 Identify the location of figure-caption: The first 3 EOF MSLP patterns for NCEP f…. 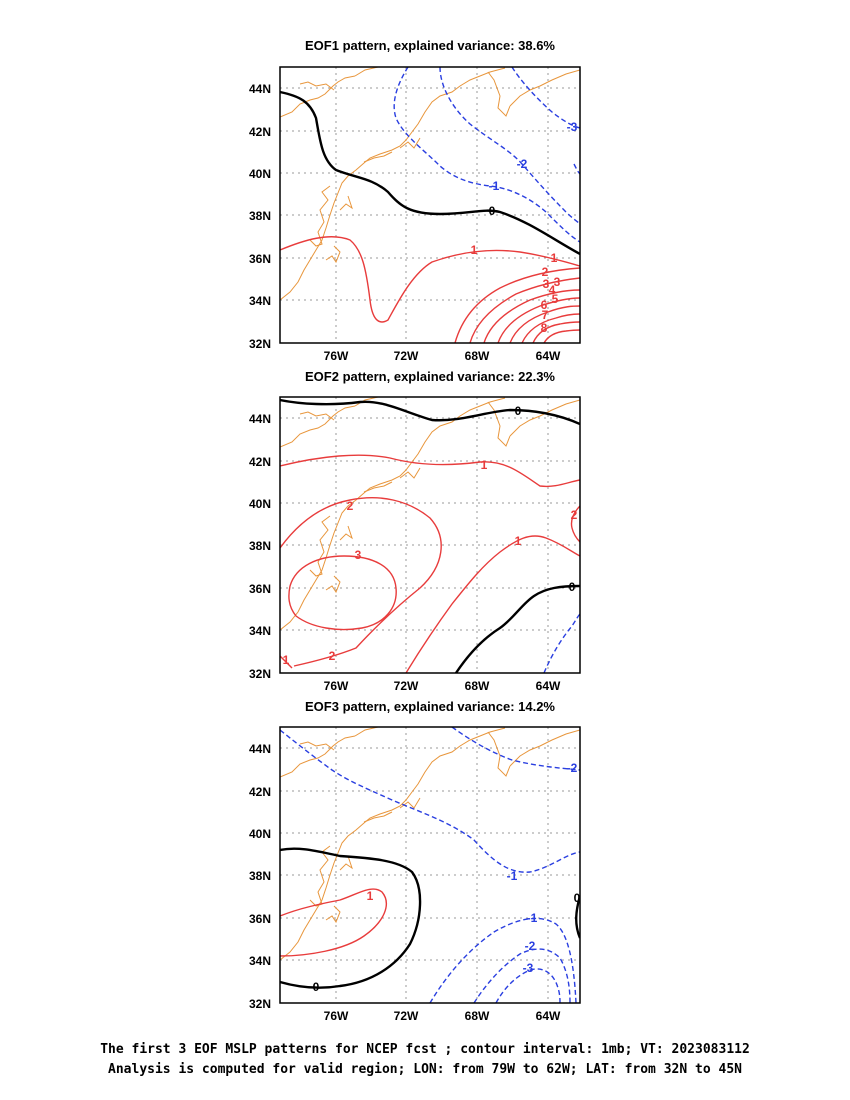
(425, 1060).